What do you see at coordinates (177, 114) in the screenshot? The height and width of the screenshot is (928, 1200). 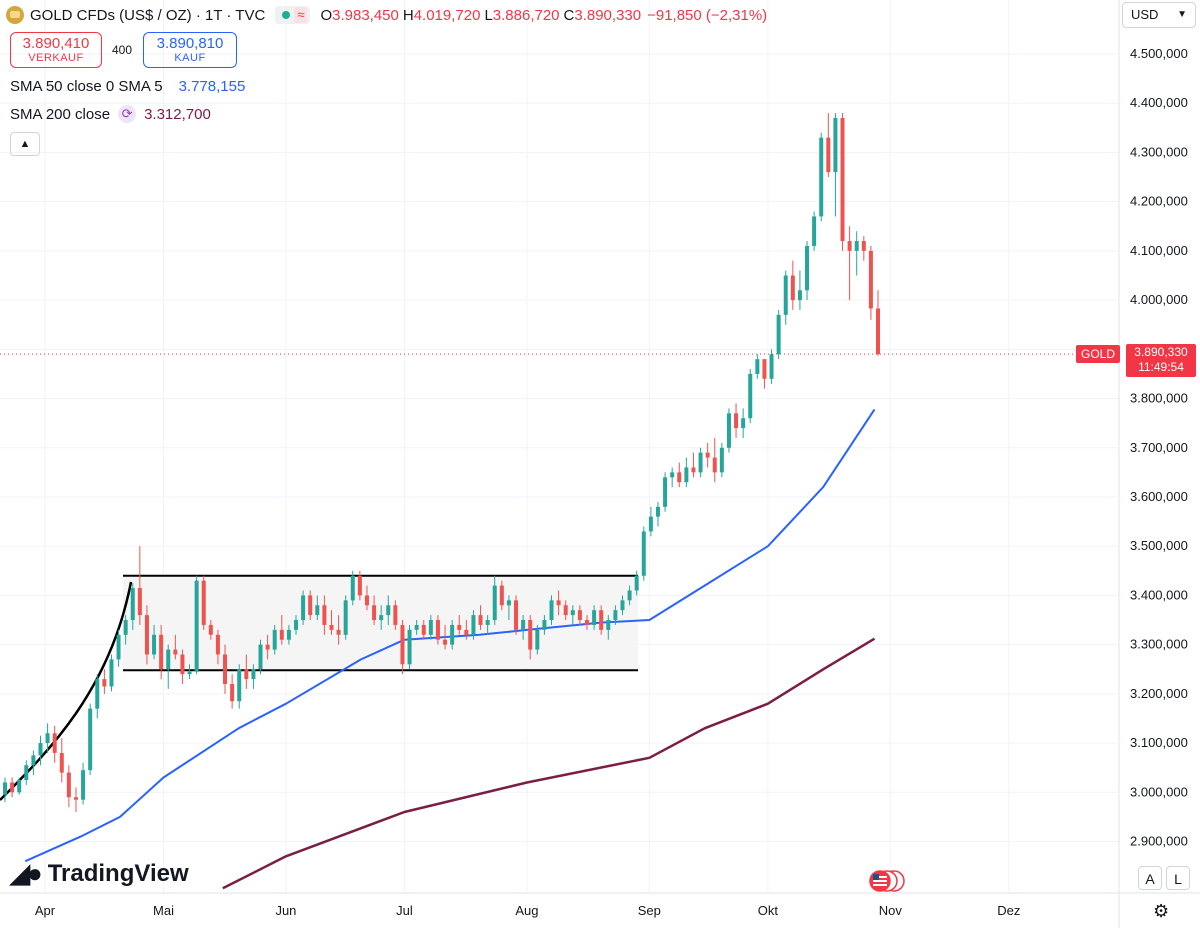 I see `indicator-sma200-value: 3.312,700` at bounding box center [177, 114].